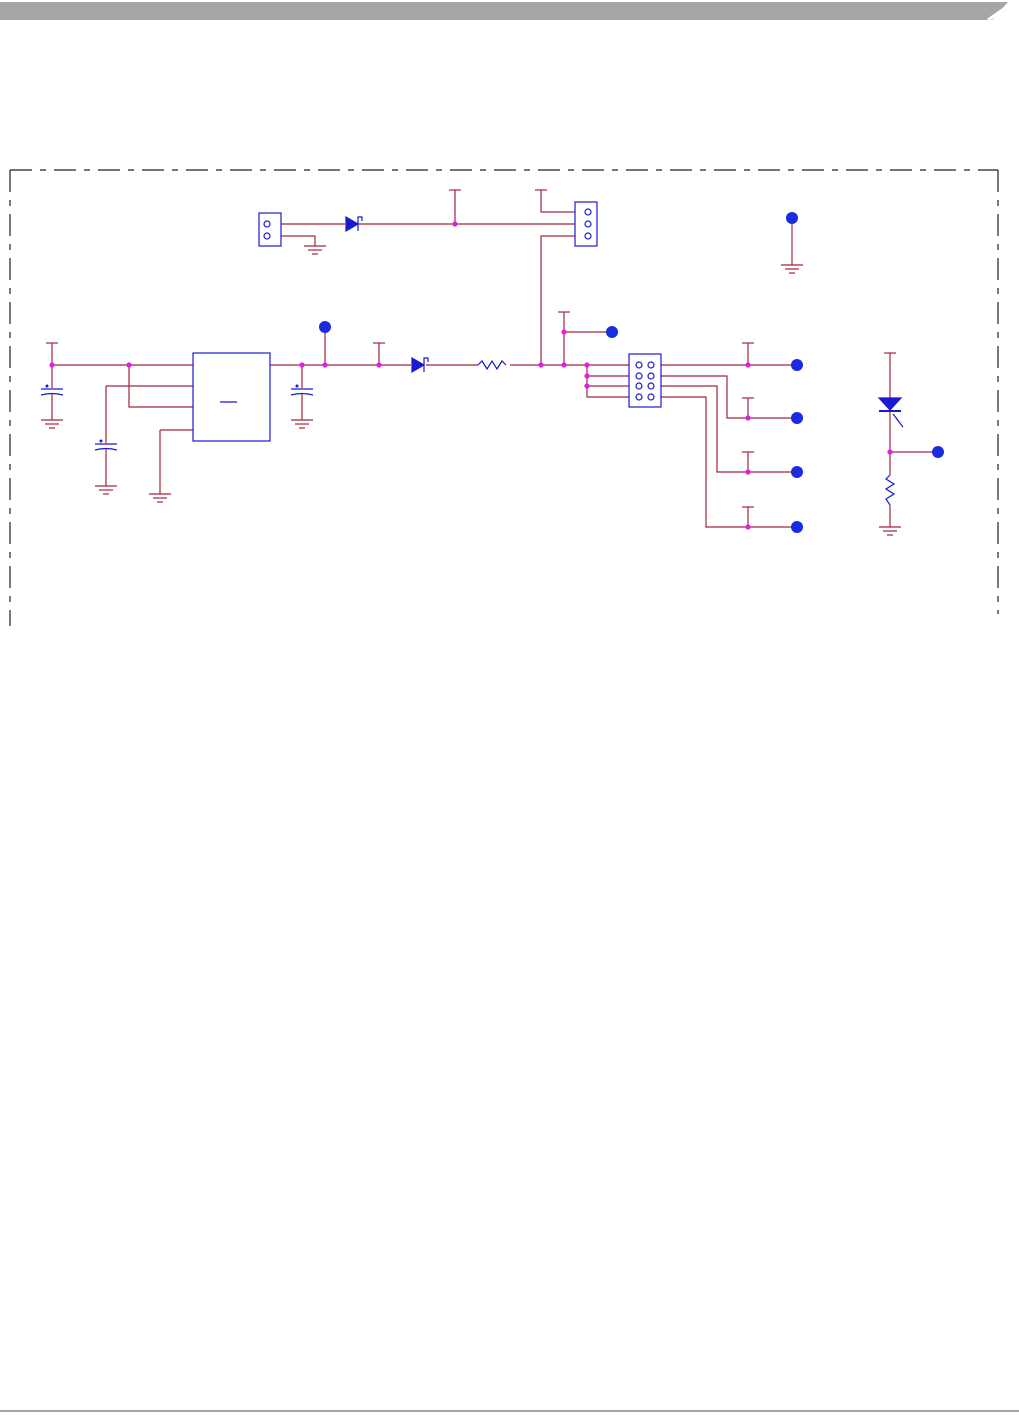  I want to click on test-points, so click(631, 372).